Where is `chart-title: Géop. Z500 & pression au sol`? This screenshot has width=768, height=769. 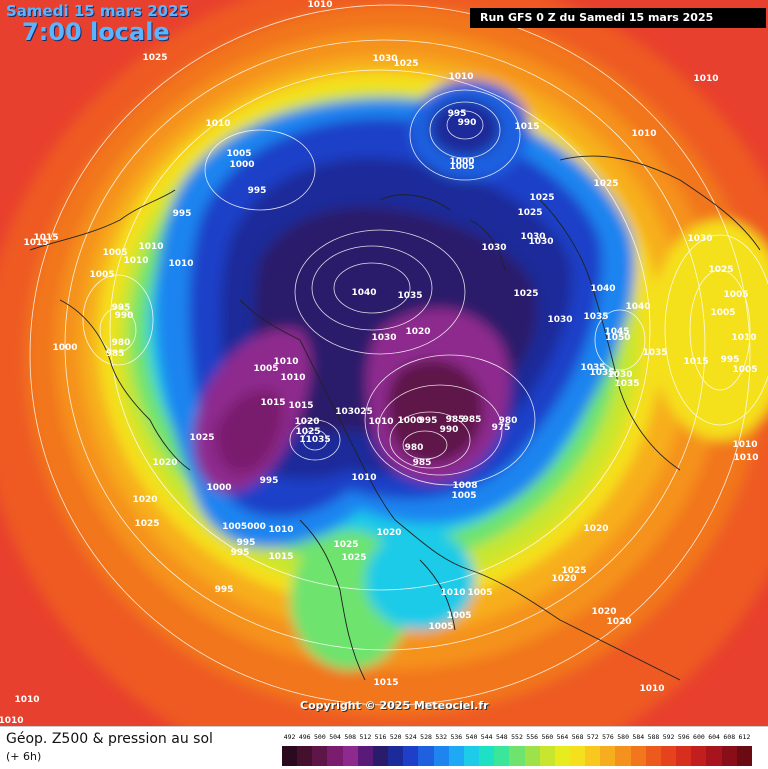
chart-title: Géop. Z500 & pression au sol is located at coordinates (109, 739).